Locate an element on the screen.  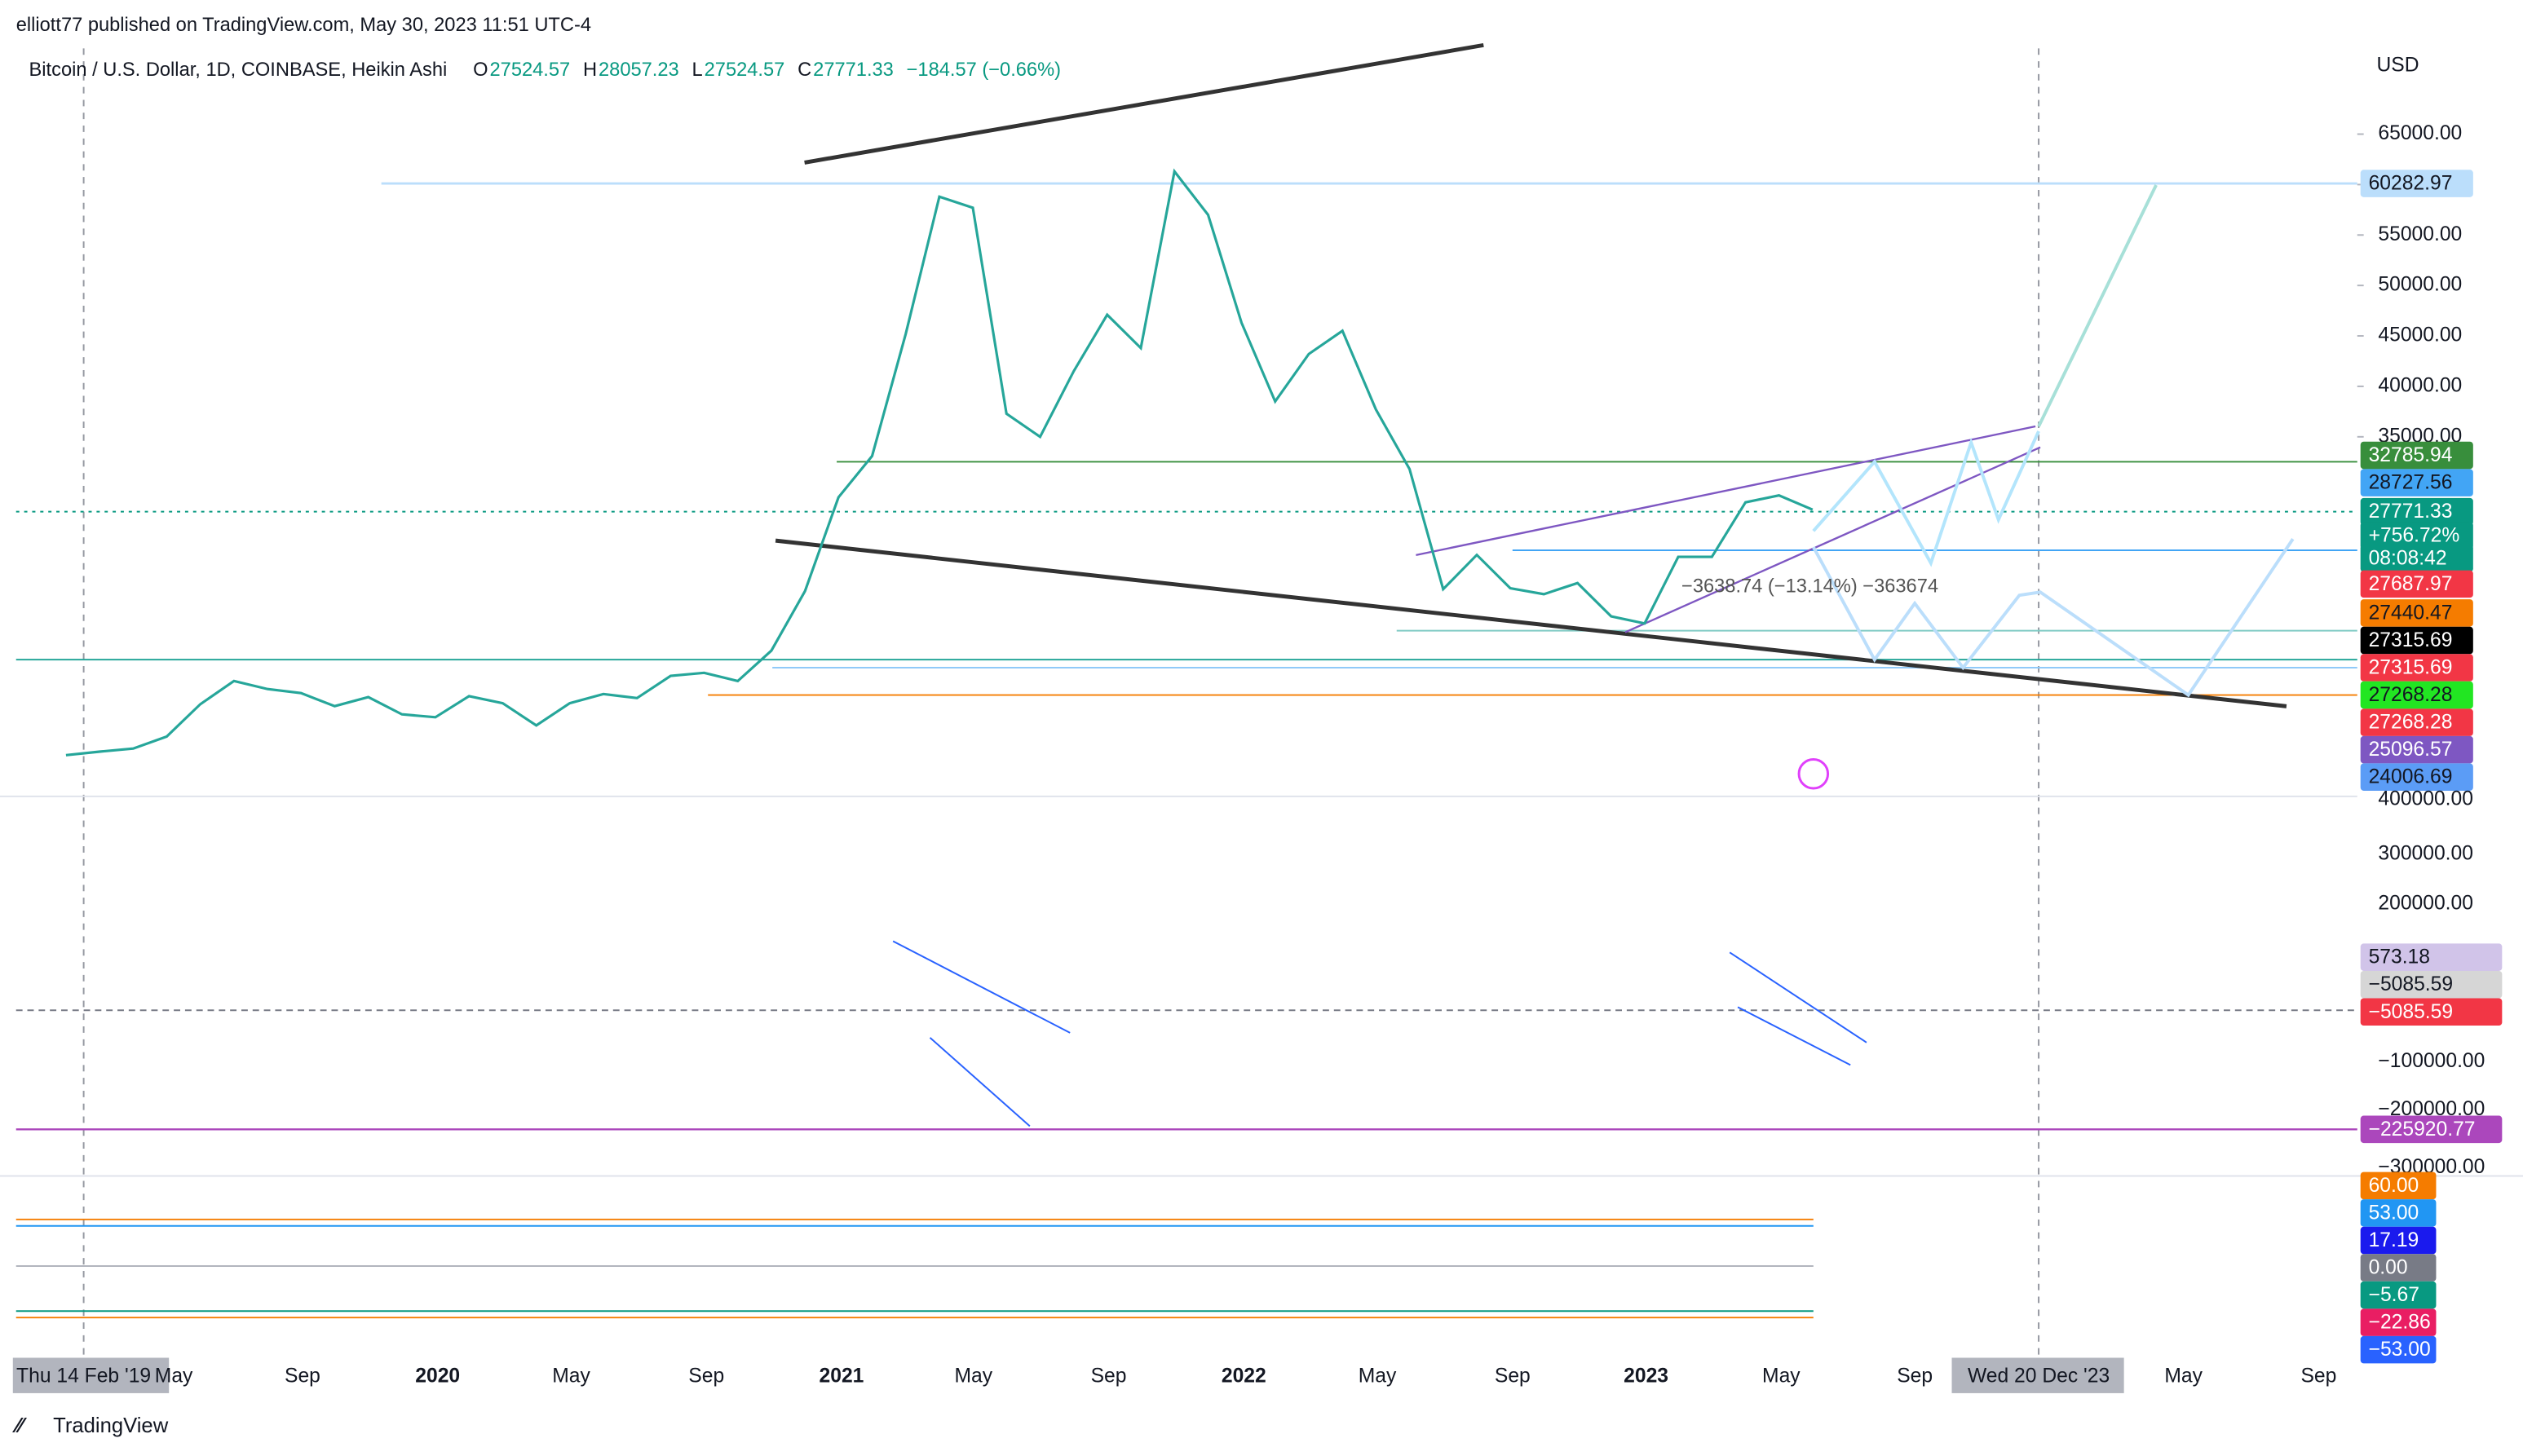
price-badge-label: 573.18 is located at coordinates (2399, 957).